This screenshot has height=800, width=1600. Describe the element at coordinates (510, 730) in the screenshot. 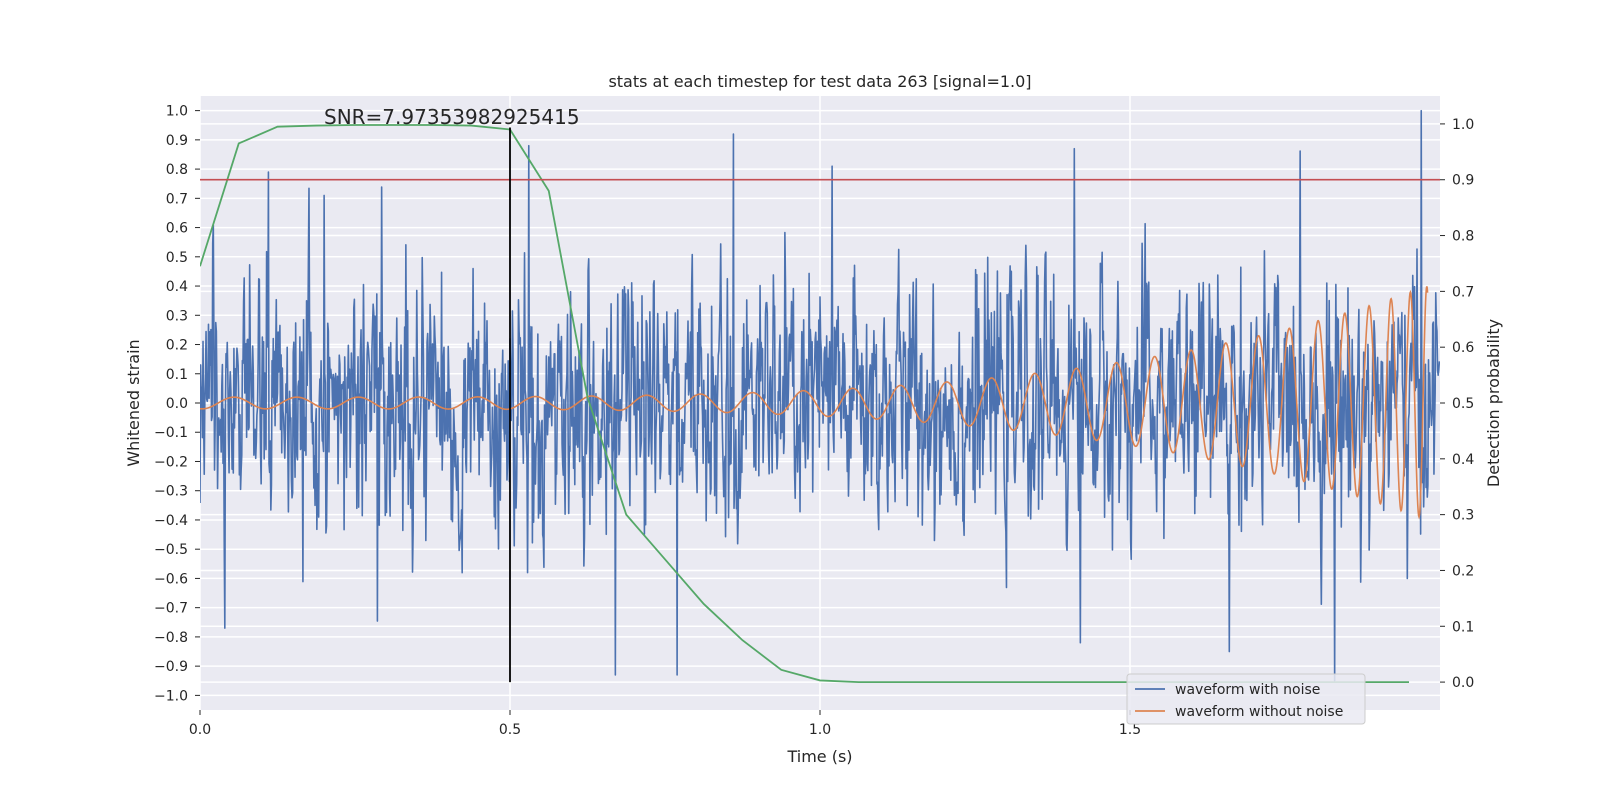

I see `x-tick-label: 0.5` at that location.